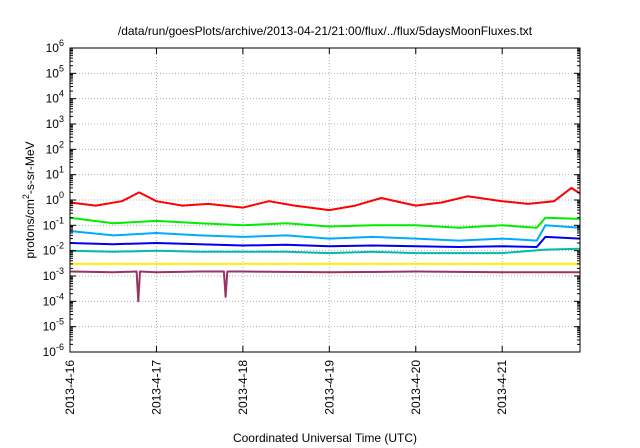  Describe the element at coordinates (55, 147) in the screenshot. I see `y-tick-label: 10²` at that location.